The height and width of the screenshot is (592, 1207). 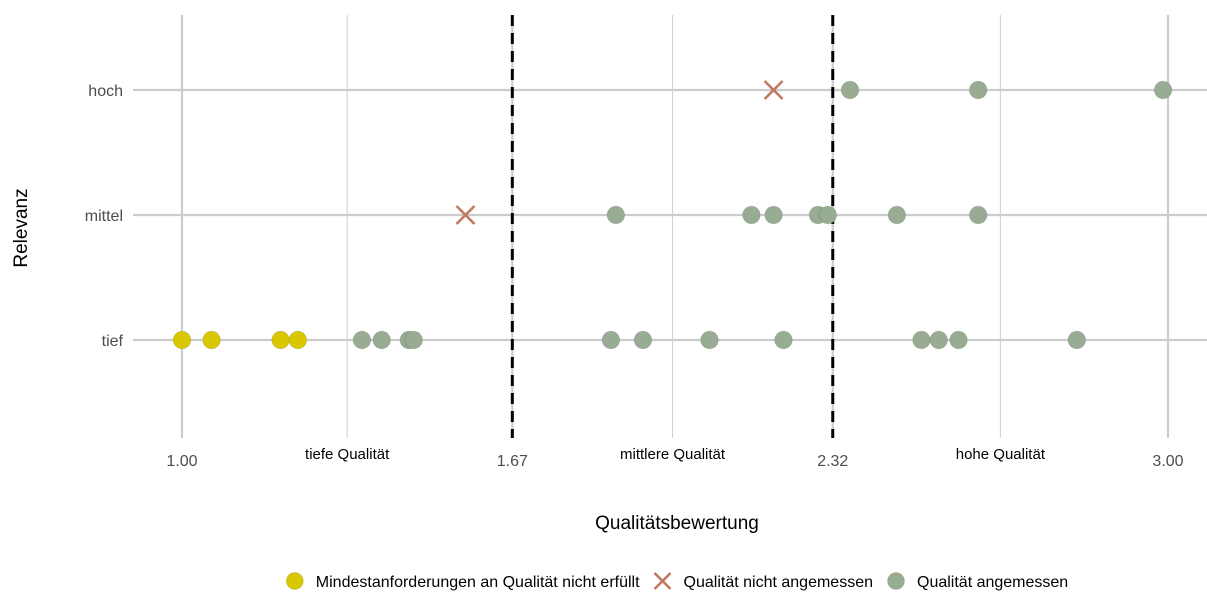 I want to click on x-tick-labels: 1.00 1.67 2.32 3.00, so click(x=674, y=461).